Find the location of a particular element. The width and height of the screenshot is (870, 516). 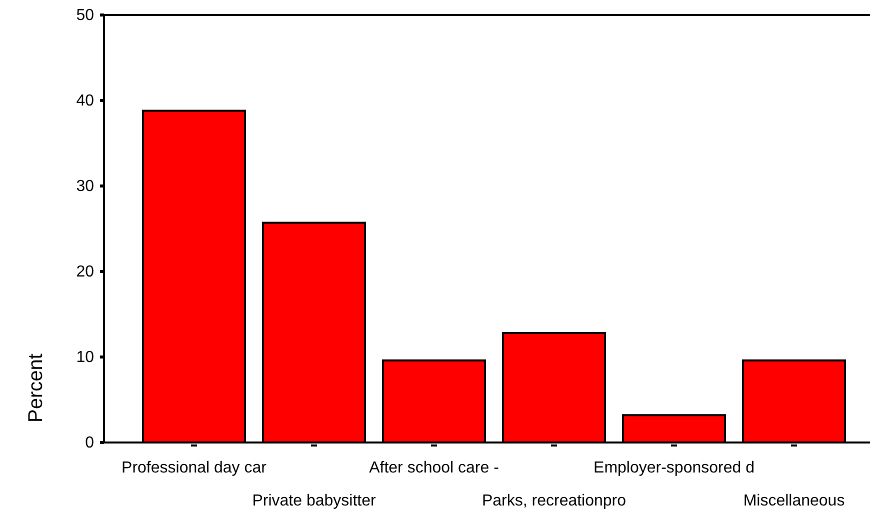

x-tick-label: Private babysitter is located at coordinates (314, 501).